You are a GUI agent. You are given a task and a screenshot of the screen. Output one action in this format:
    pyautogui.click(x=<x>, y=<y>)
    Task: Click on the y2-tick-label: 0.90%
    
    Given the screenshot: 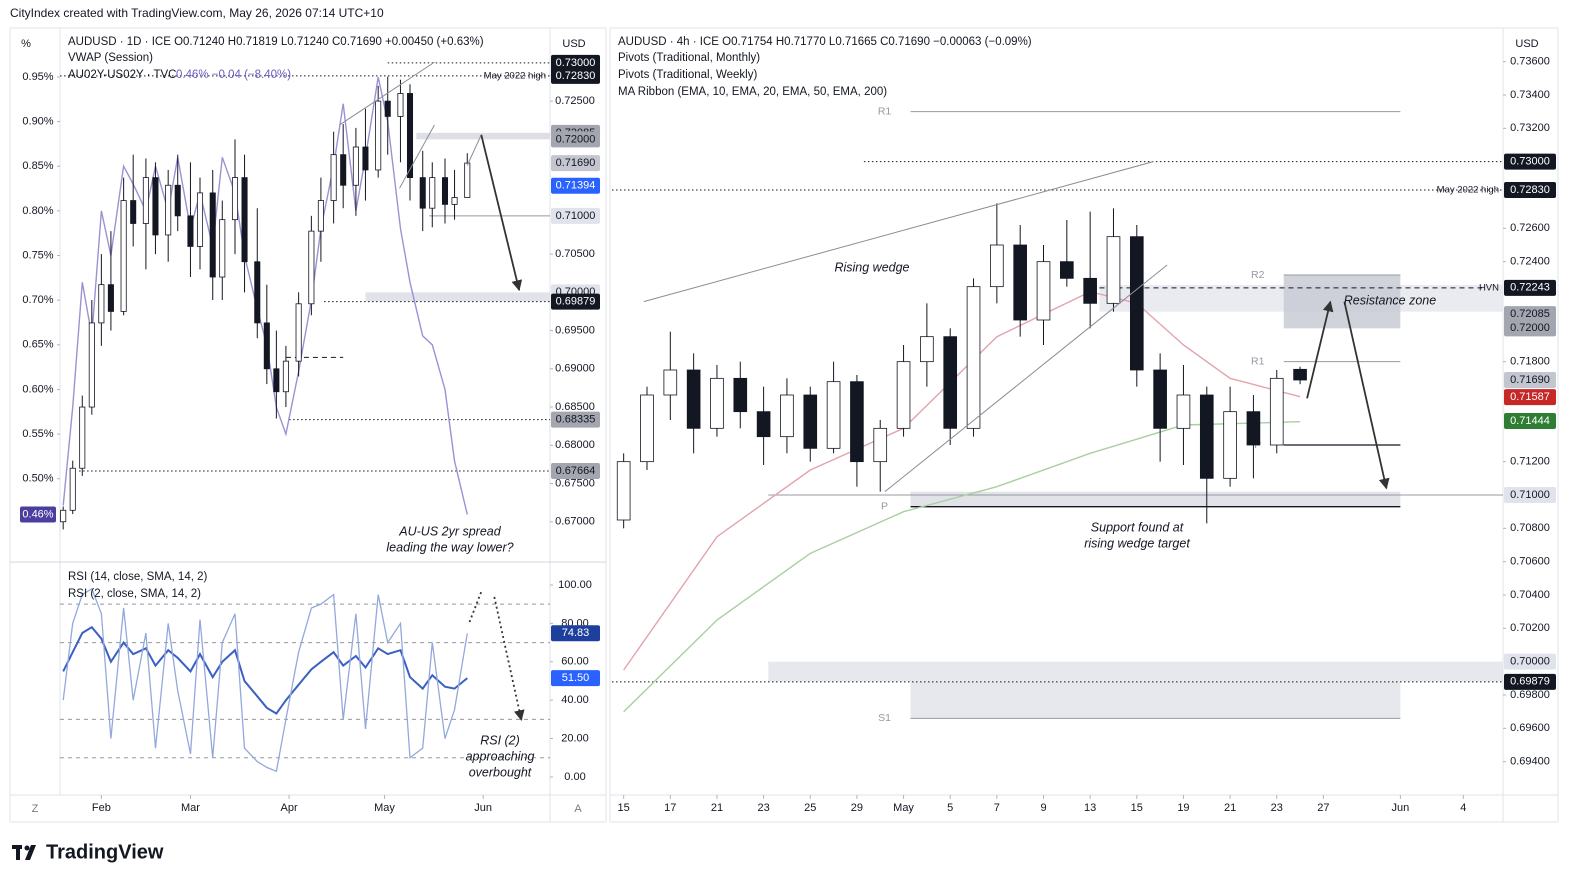 What is the action you would take?
    pyautogui.click(x=37, y=122)
    